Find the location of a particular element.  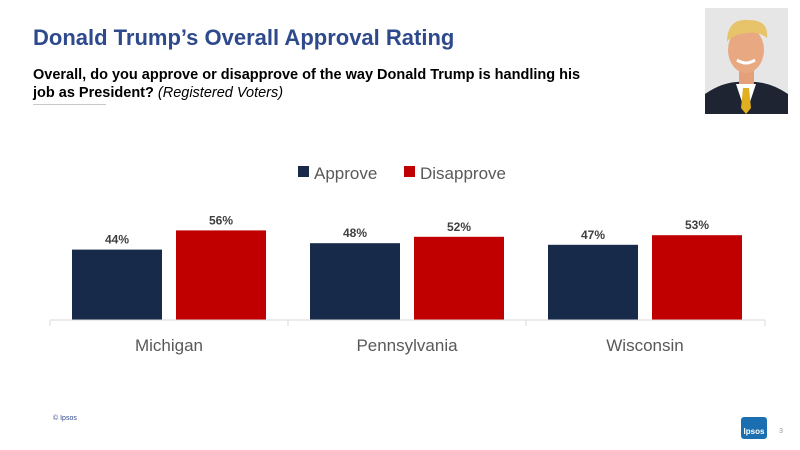

legend-disapprove-swatch is located at coordinates (409, 171).